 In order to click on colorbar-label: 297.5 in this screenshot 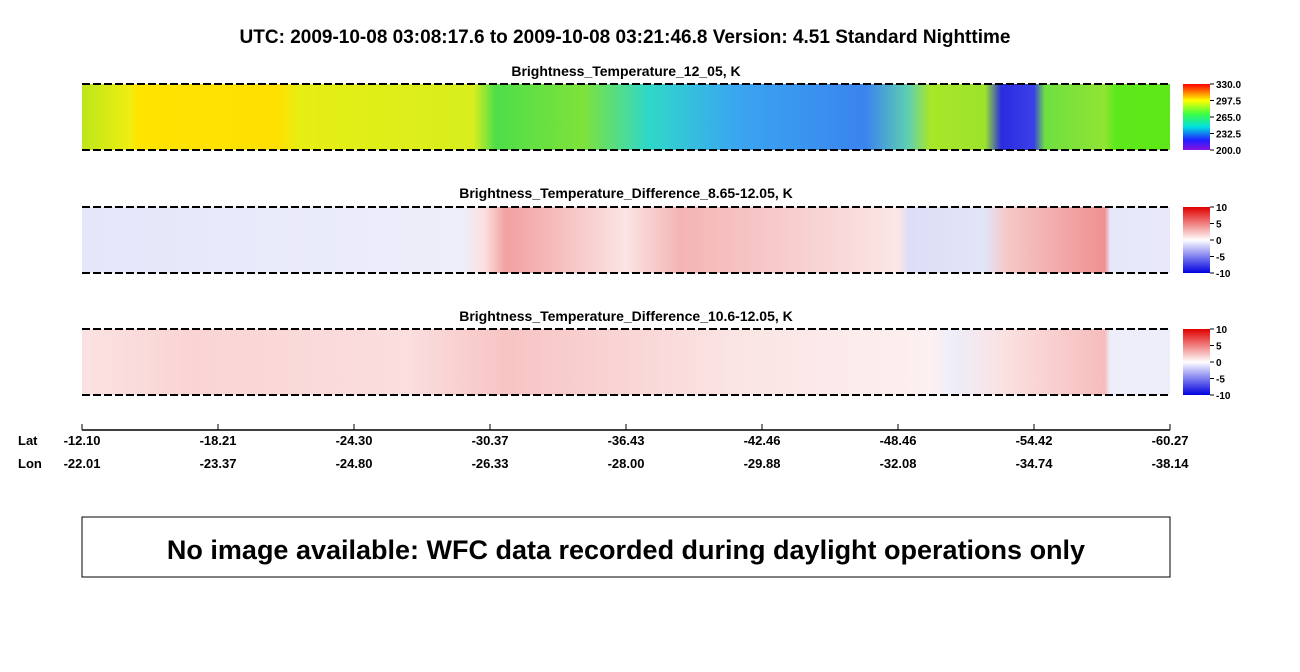, I will do `click(1228, 102)`.